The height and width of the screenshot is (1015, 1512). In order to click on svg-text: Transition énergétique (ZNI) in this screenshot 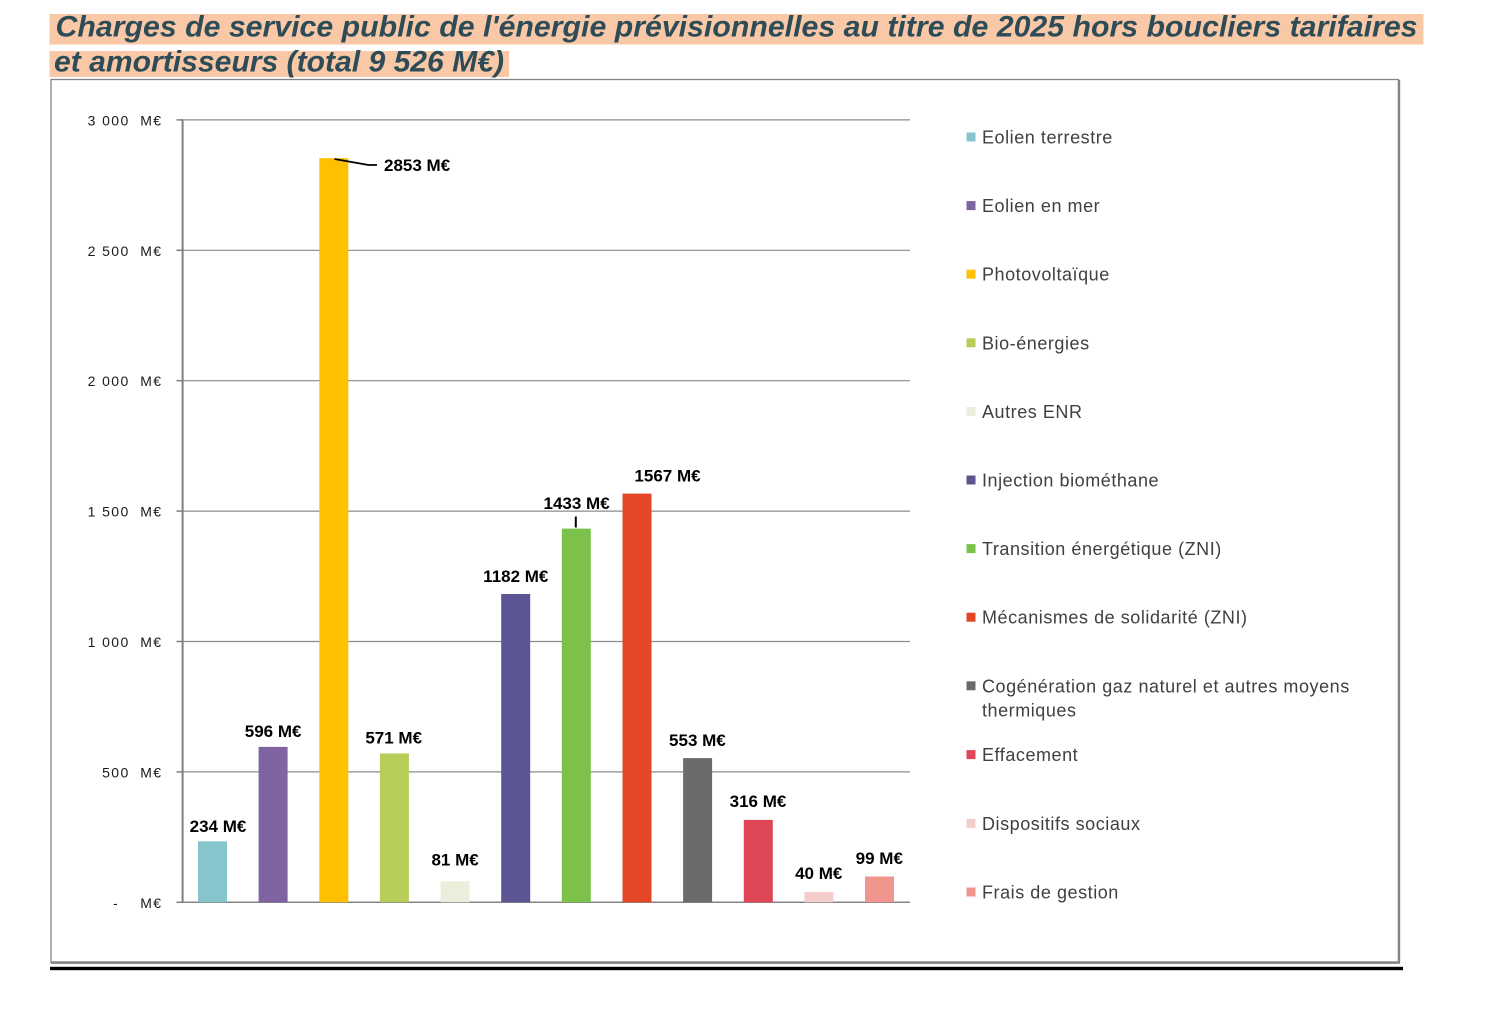, I will do `click(1102, 549)`.